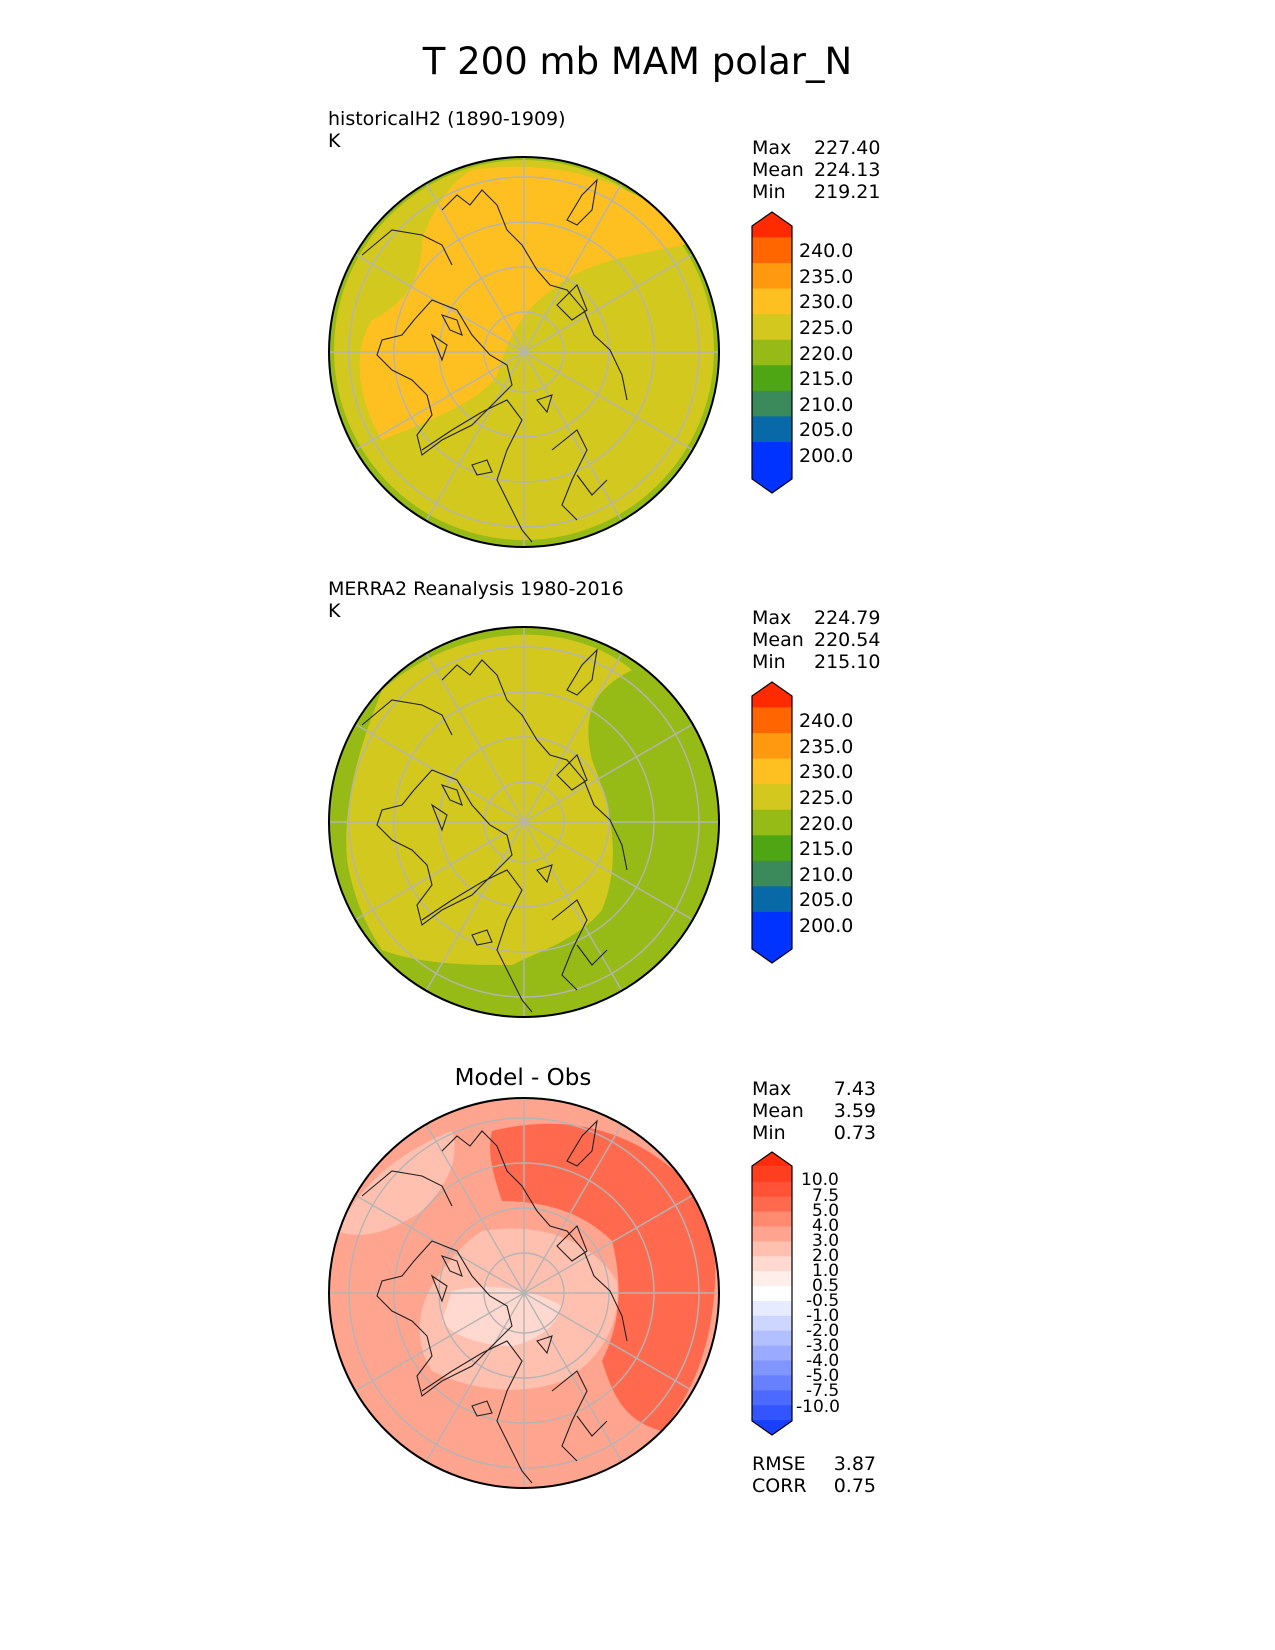 The image size is (1275, 1650). What do you see at coordinates (637, 61) in the screenshot?
I see `figure-title: T 200 mb MAM polar_N` at bounding box center [637, 61].